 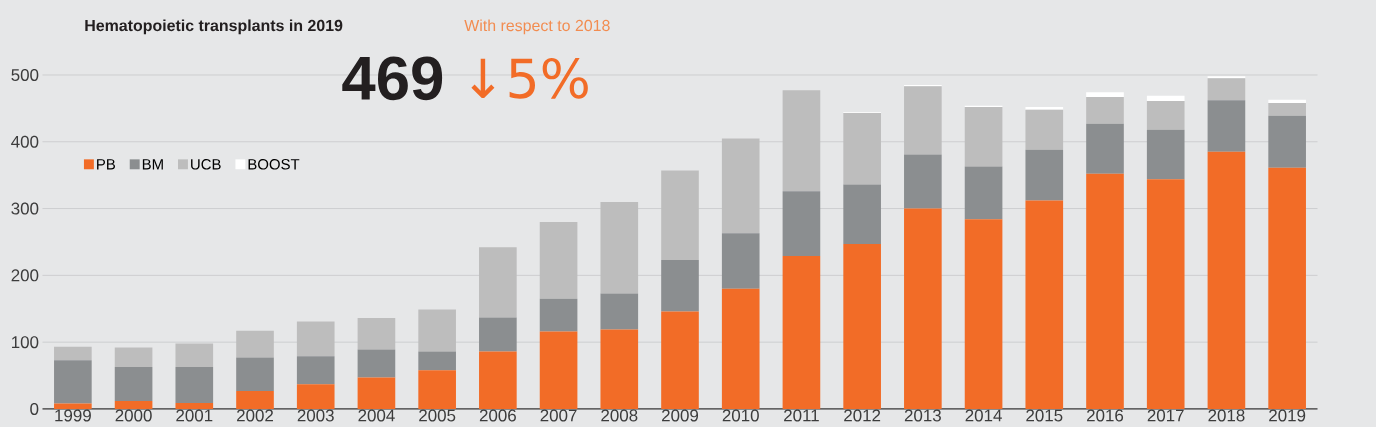 I want to click on x-tick-label: 2009, so click(x=680, y=415).